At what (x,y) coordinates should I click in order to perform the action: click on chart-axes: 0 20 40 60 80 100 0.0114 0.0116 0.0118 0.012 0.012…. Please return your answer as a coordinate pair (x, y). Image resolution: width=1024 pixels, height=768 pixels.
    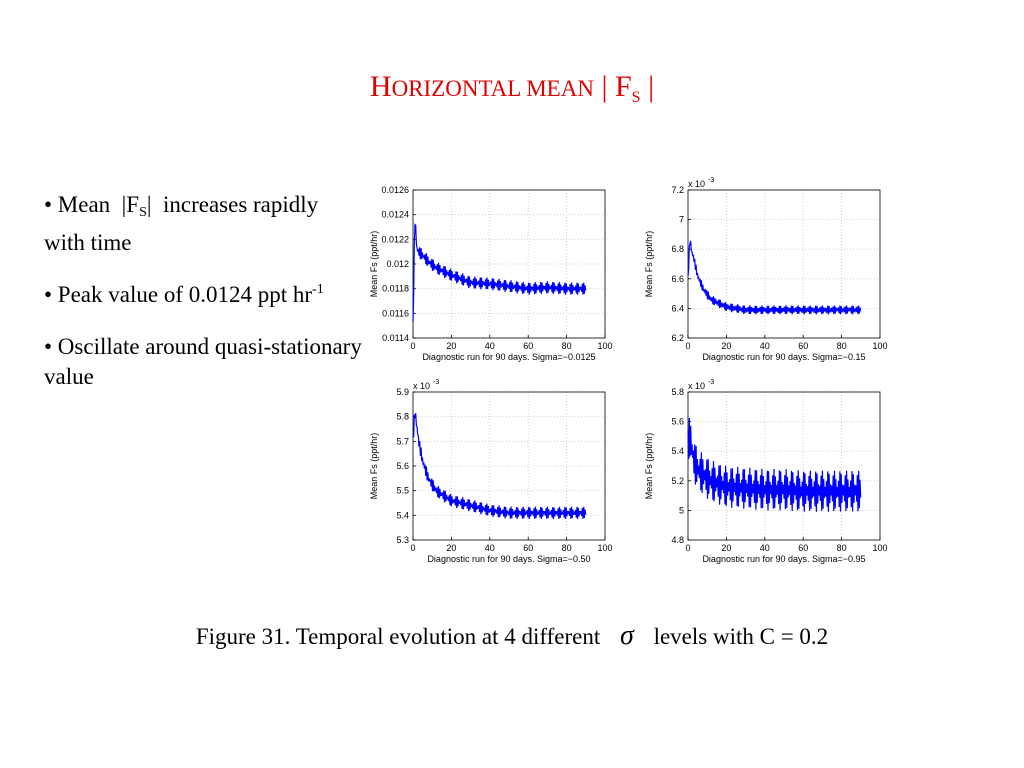
    Looking at the image, I should click on (491, 273).